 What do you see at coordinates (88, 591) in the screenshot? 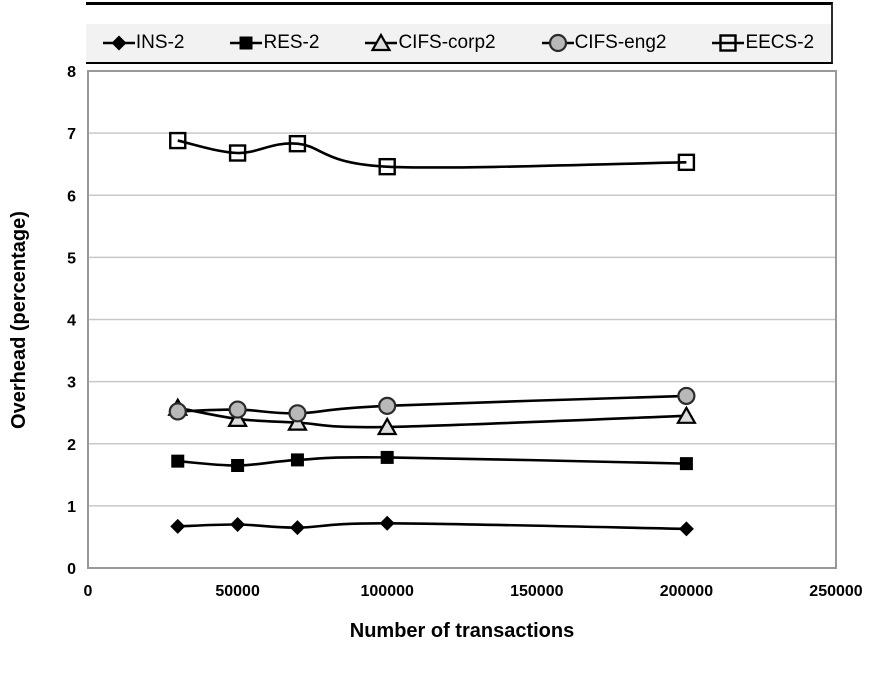
I see `x-tick-label: 0` at bounding box center [88, 591].